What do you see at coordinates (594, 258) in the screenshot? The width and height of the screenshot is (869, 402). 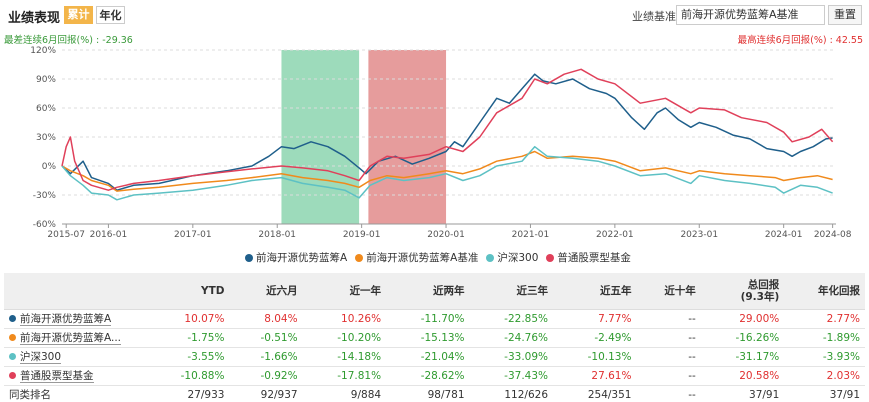 I see `legend-label: 普通股票型基金` at bounding box center [594, 258].